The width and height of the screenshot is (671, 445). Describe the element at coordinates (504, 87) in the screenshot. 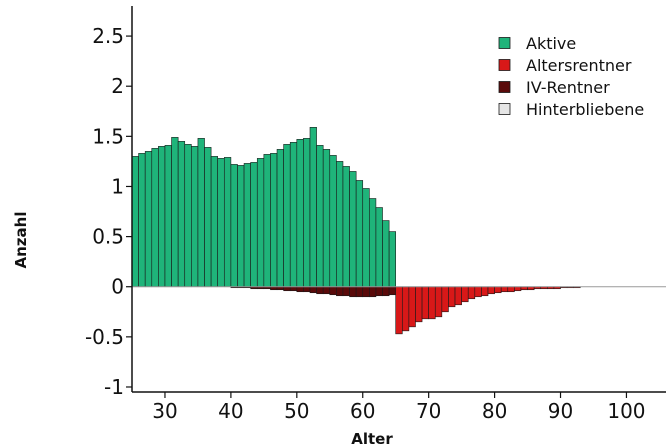

I see `legend-swatch-iv-rentner` at that location.